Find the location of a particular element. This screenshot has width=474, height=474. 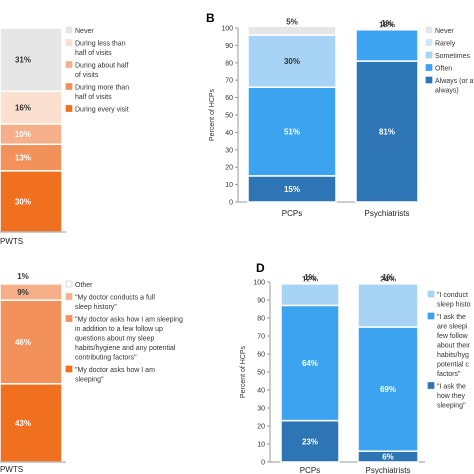

legend-entry: sleep histo is located at coordinates (454, 305).